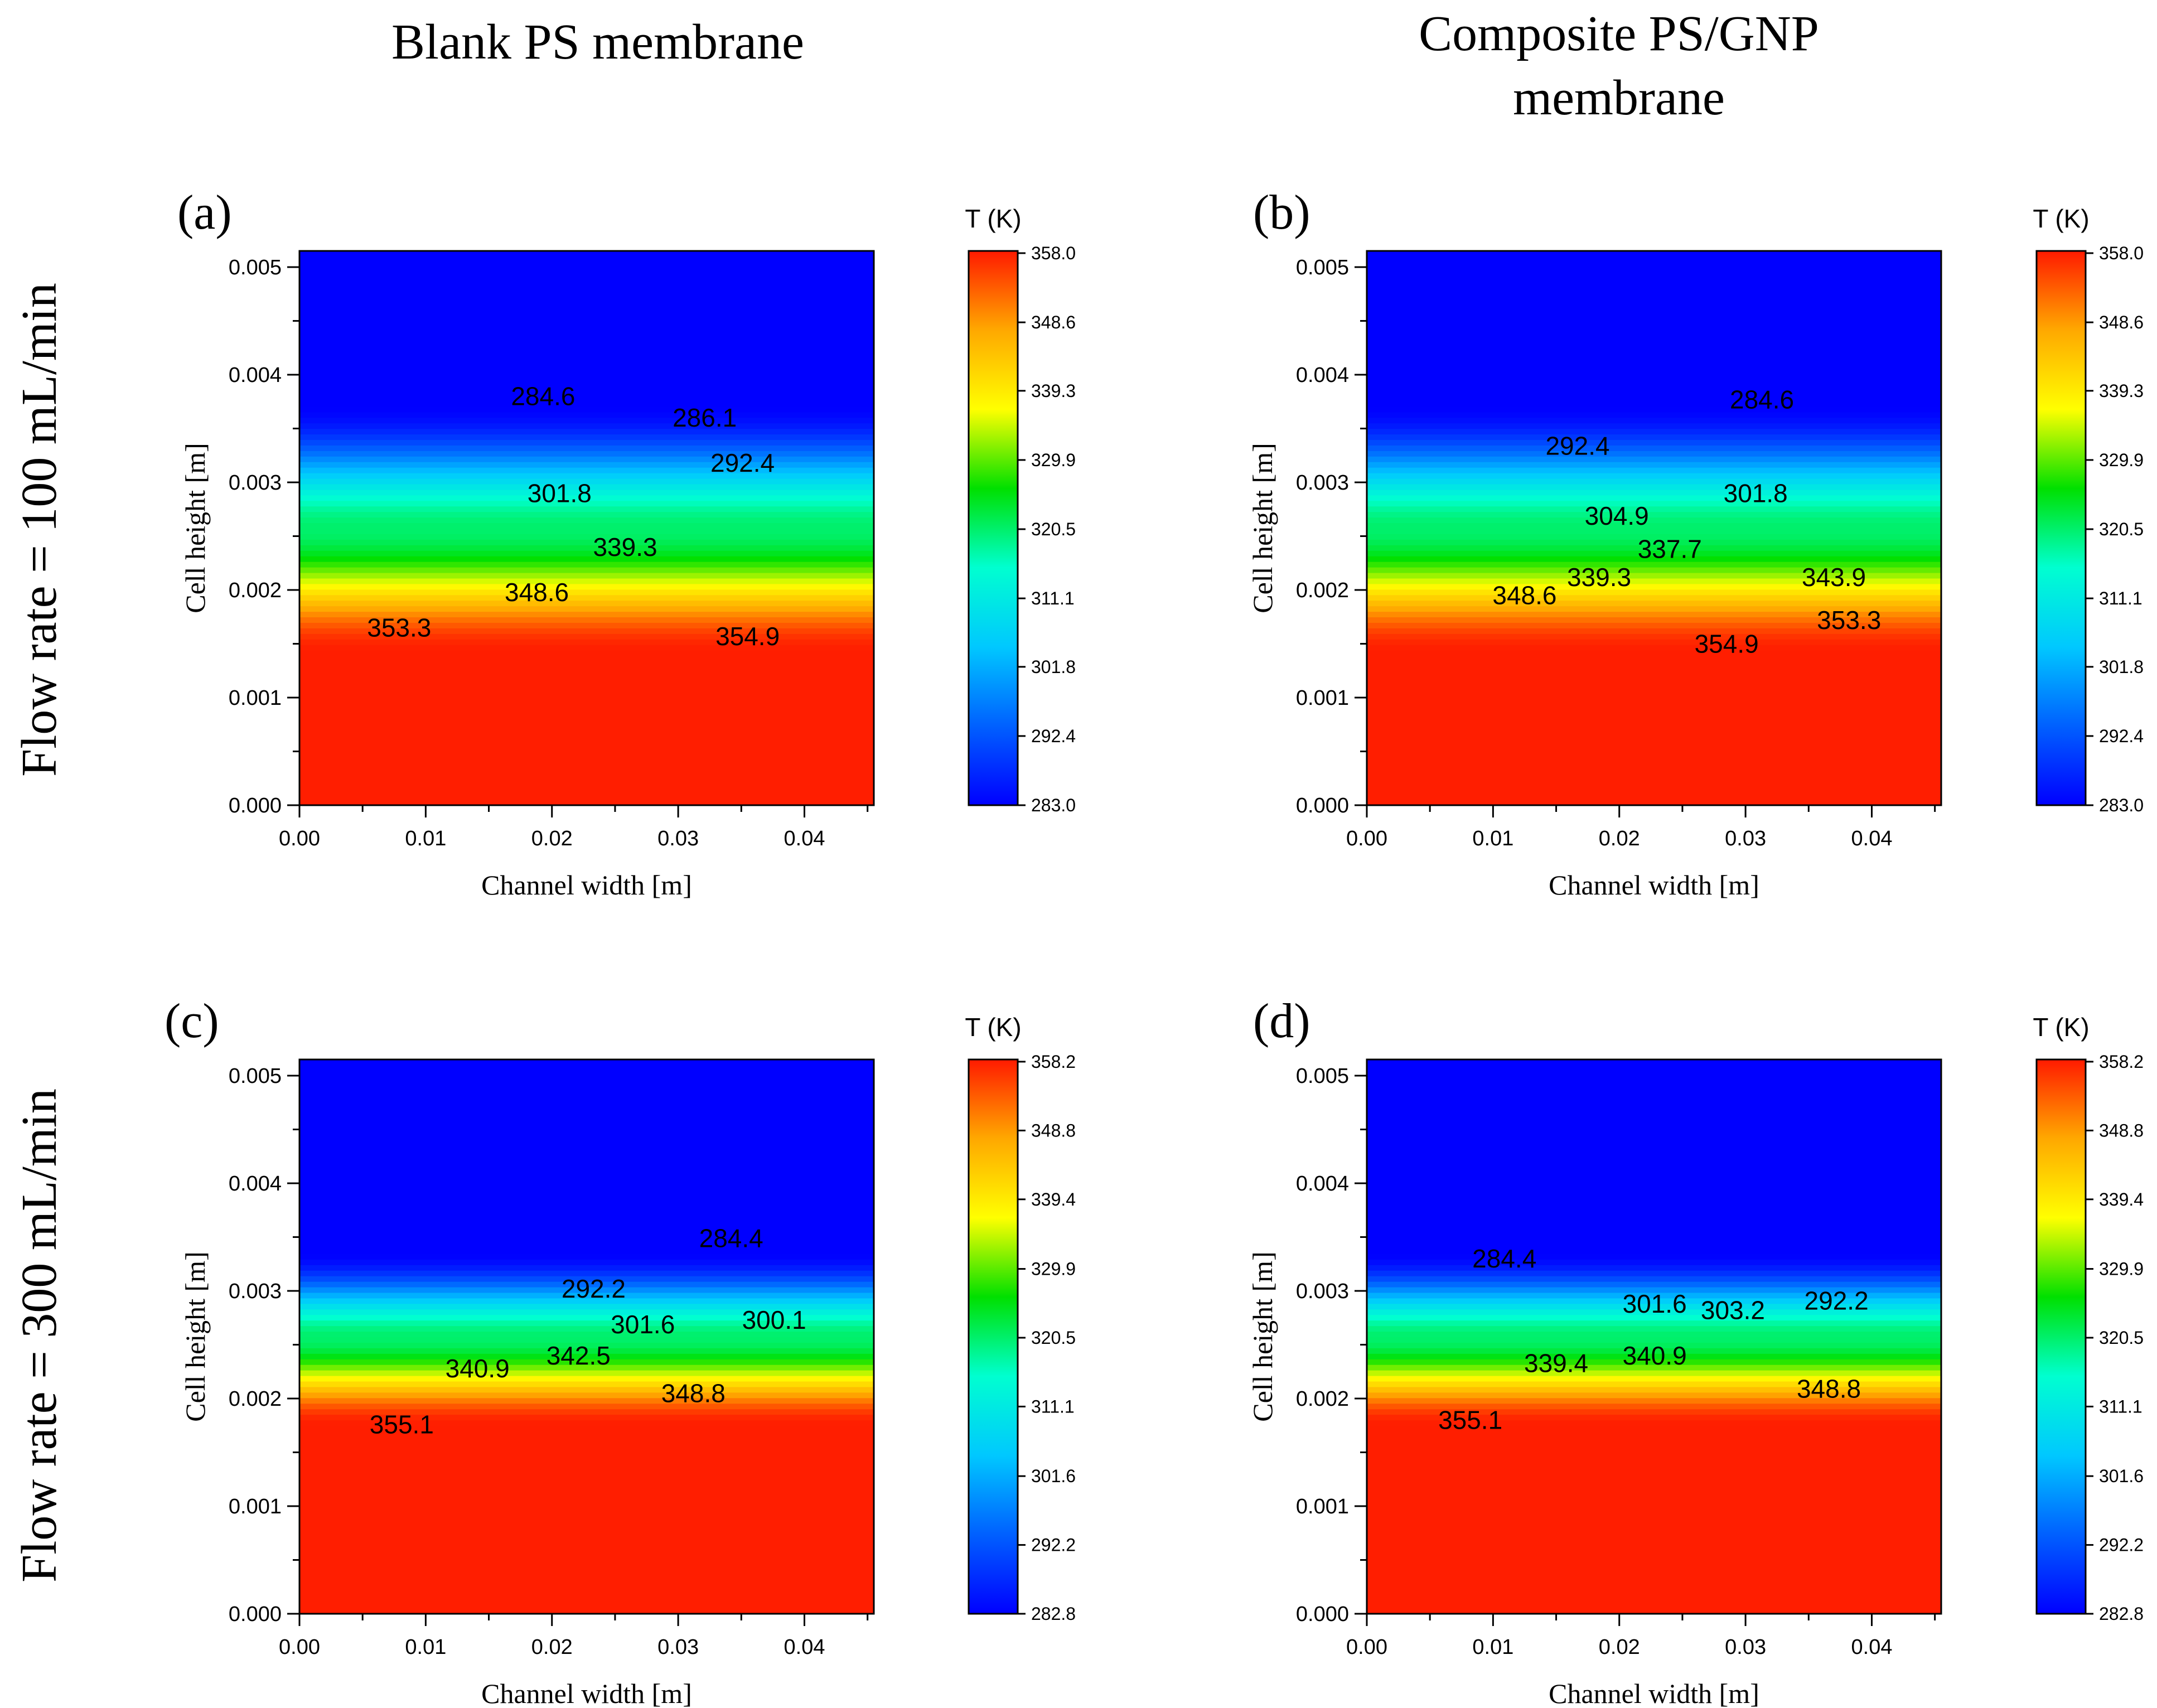 This screenshot has height=1708, width=2157. I want to click on contour-label: 348.8, so click(1829, 1390).